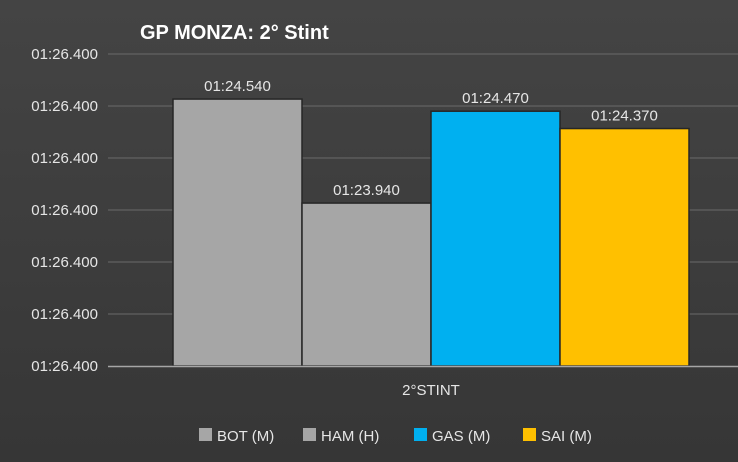 This screenshot has height=462, width=738. Describe the element at coordinates (461, 436) in the screenshot. I see `legend-label: GAS (M)` at that location.